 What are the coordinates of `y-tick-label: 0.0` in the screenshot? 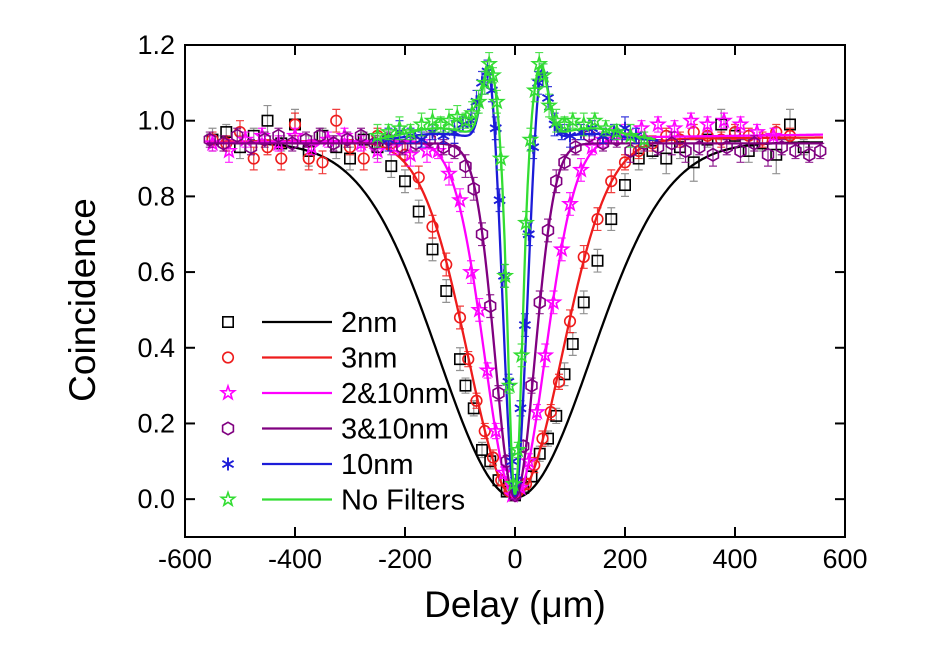 It's located at (156, 499).